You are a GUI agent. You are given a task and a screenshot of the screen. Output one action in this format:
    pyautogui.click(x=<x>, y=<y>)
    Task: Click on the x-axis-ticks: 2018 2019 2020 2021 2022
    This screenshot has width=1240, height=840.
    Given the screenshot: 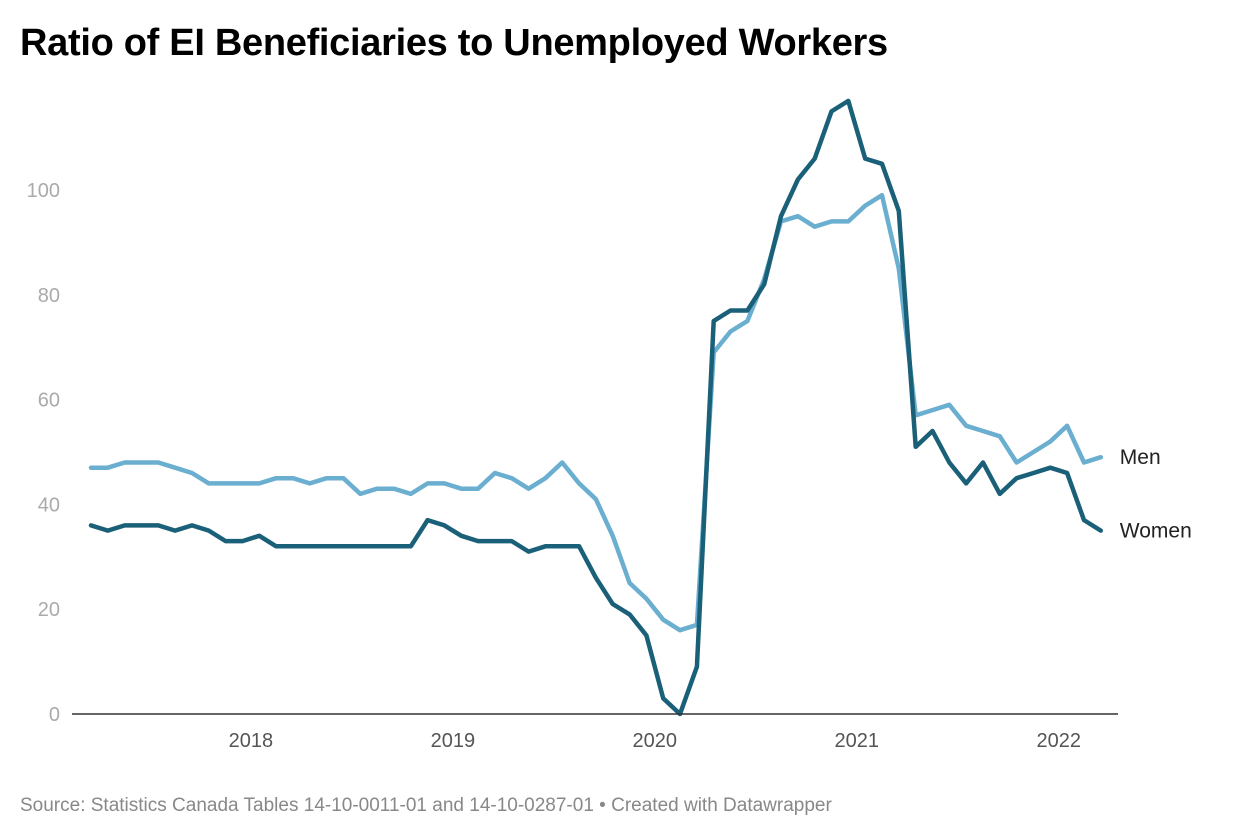 What is the action you would take?
    pyautogui.click(x=655, y=741)
    